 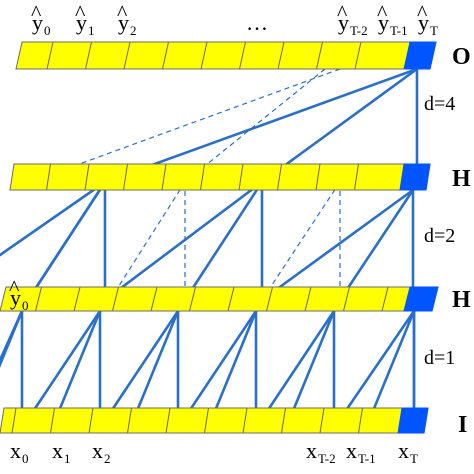 What do you see at coordinates (351, 450) in the screenshot?
I see `label-x-T-1: x` at bounding box center [351, 450].